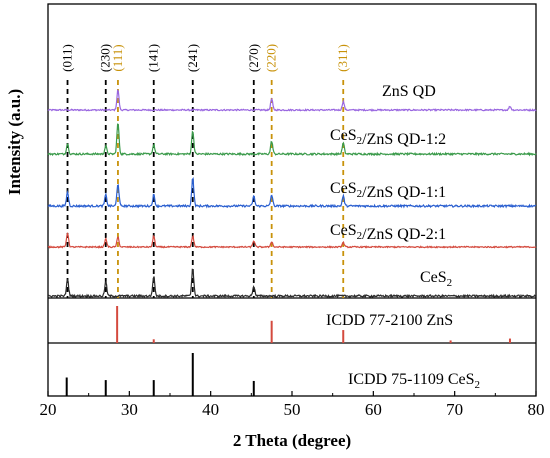 The image size is (550, 458). What do you see at coordinates (454, 409) in the screenshot?
I see `x-tick-label: 70` at bounding box center [454, 409].